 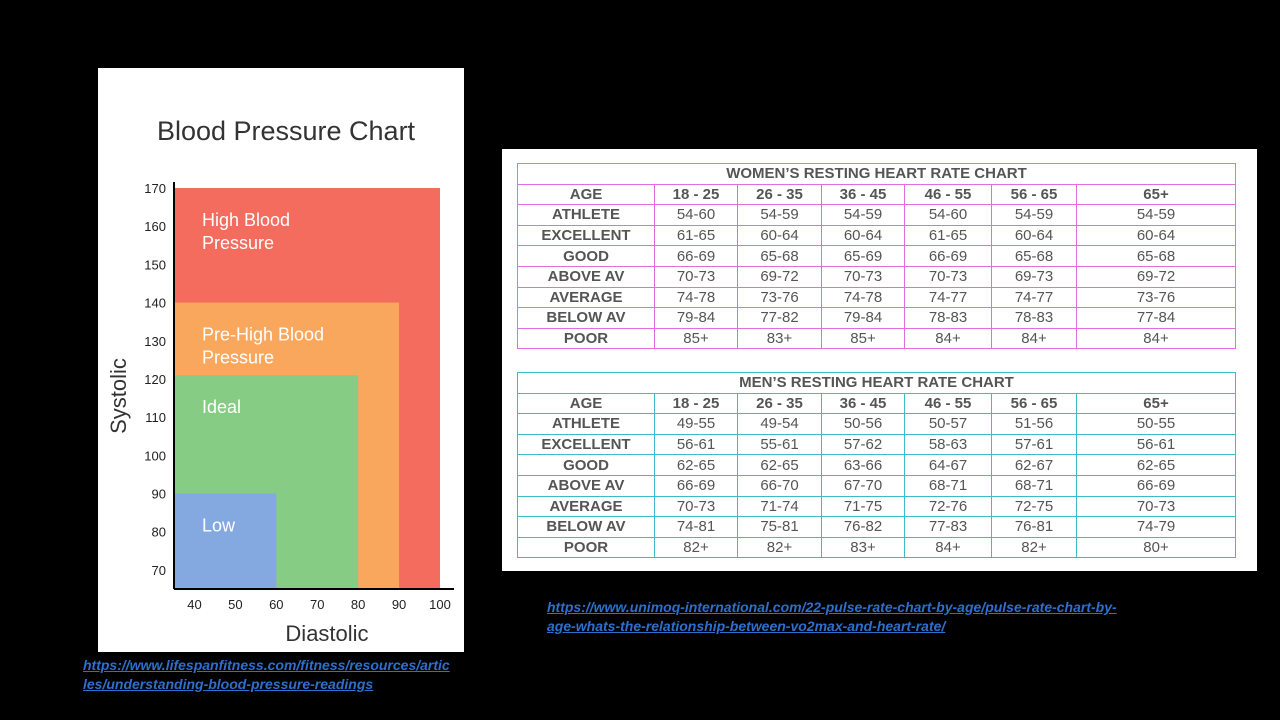 I want to click on table-cell: 49-54, so click(x=779, y=424).